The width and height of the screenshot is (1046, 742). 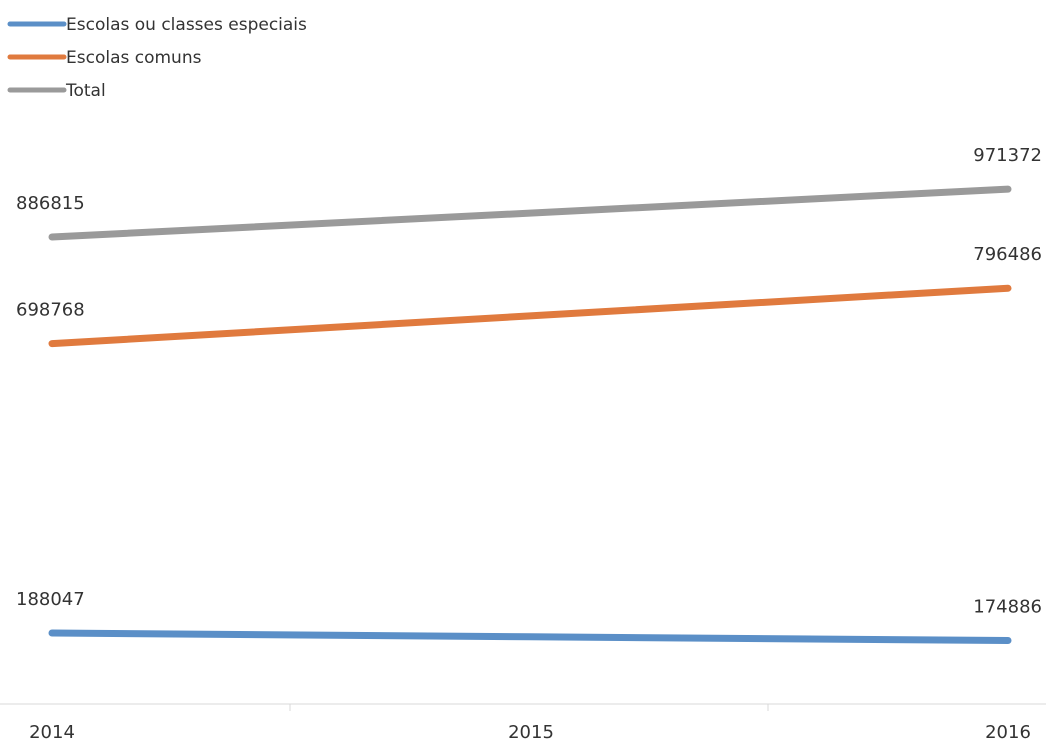 I want to click on x-tick-label: 2014, so click(x=52, y=732).